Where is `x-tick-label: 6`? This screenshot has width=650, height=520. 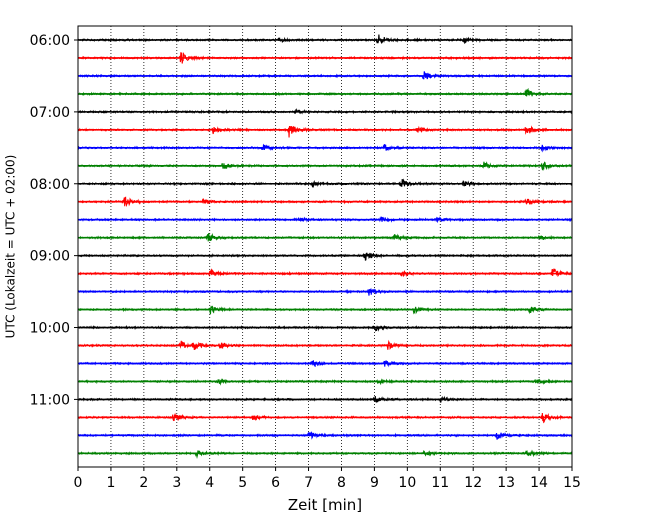 x-tick-label: 6 is located at coordinates (275, 483).